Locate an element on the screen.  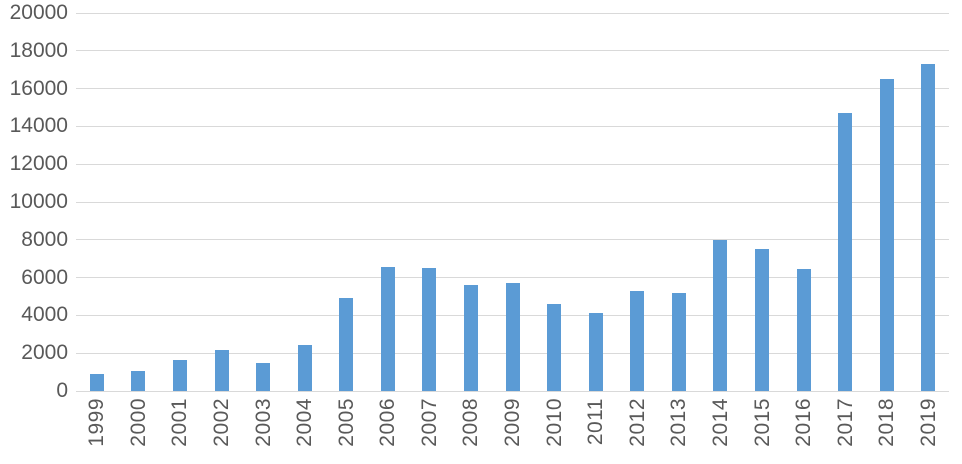
bar-2003 is located at coordinates (263, 377).